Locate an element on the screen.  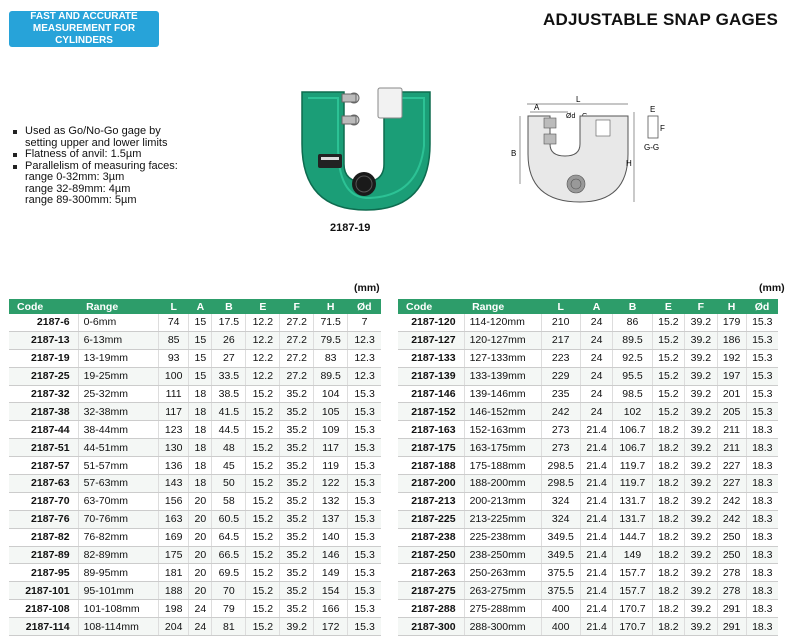
value-cell: 7 is located at coordinates (364, 323).